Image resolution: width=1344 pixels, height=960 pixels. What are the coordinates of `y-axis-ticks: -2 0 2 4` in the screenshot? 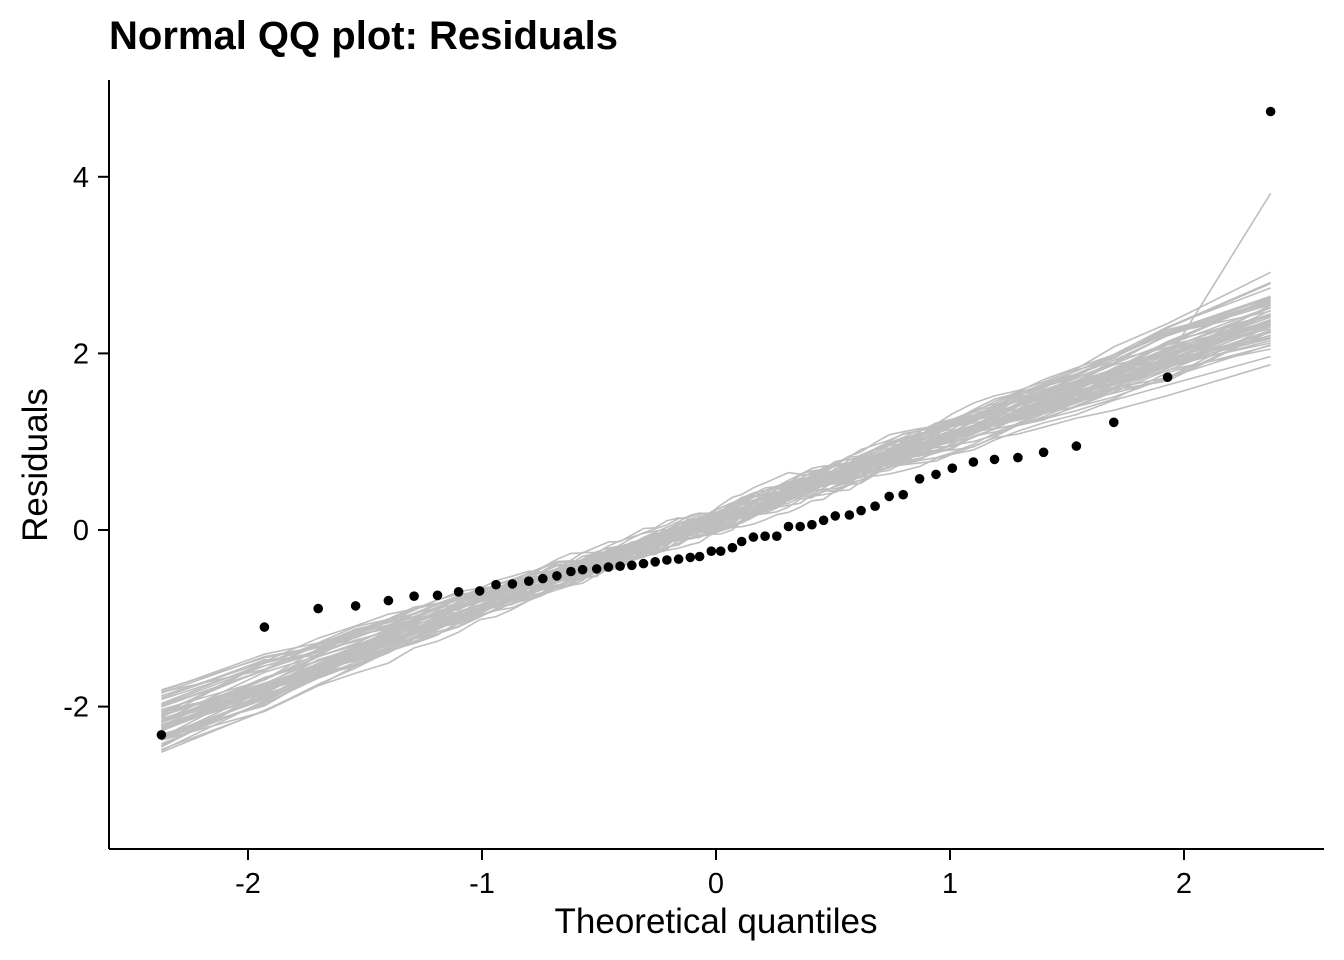 It's located at (86, 443).